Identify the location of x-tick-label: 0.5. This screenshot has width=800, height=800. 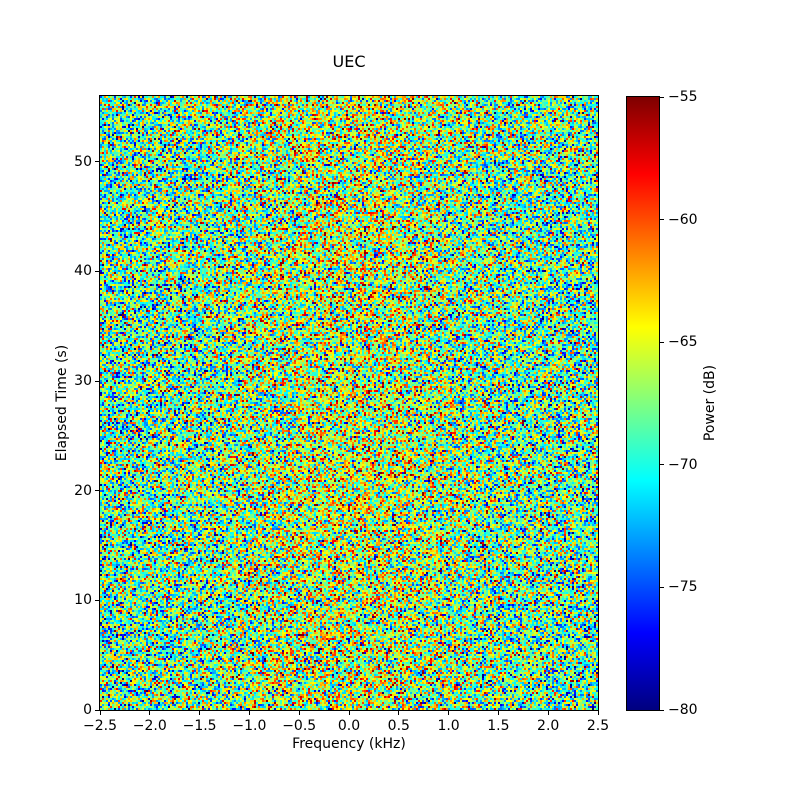
(398, 726).